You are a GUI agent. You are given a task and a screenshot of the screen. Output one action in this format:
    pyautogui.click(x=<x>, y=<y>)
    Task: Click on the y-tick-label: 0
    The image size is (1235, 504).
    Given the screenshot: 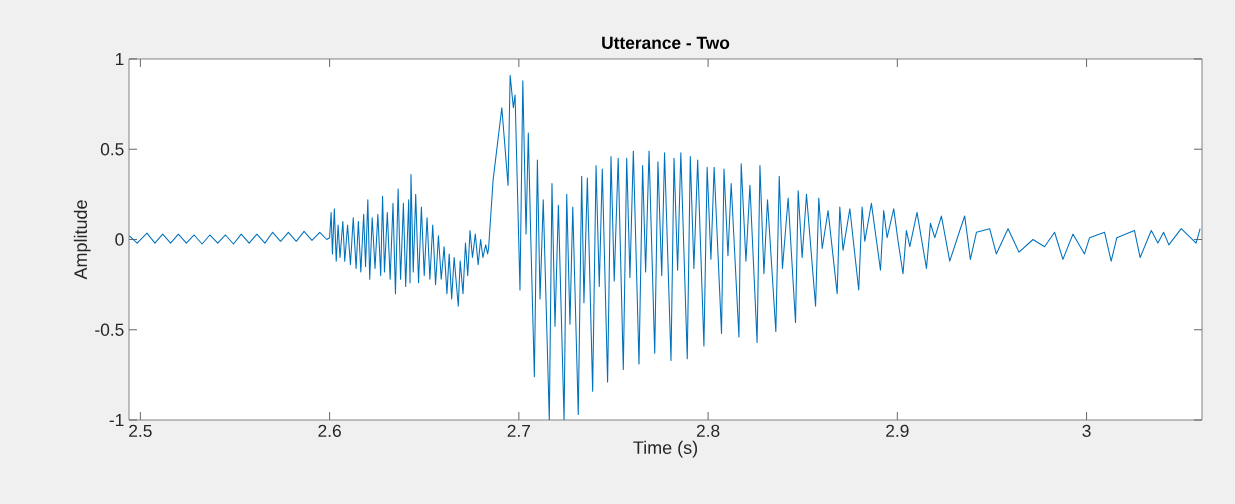 What is the action you would take?
    pyautogui.click(x=119, y=239)
    